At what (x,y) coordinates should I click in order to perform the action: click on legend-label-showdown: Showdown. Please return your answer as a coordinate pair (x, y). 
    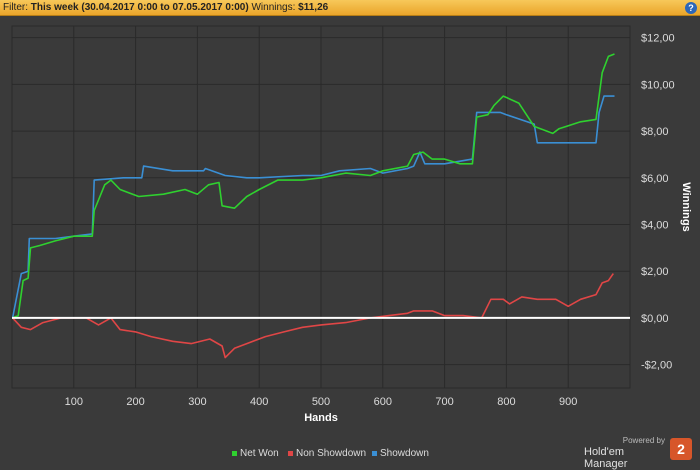
    Looking at the image, I should click on (404, 453).